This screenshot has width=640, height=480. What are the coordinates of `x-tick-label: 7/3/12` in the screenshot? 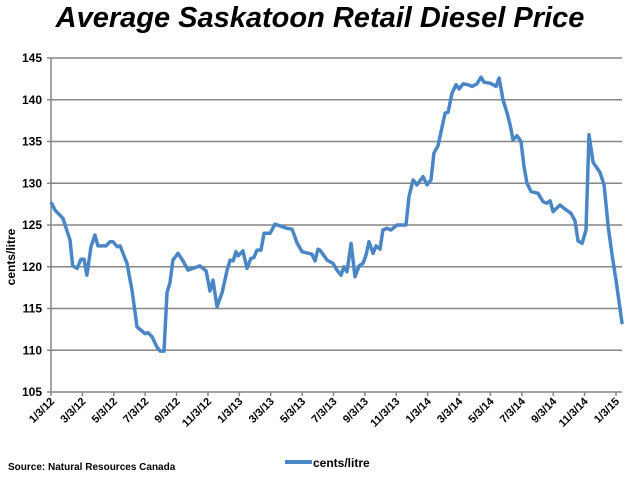 It's located at (136, 411).